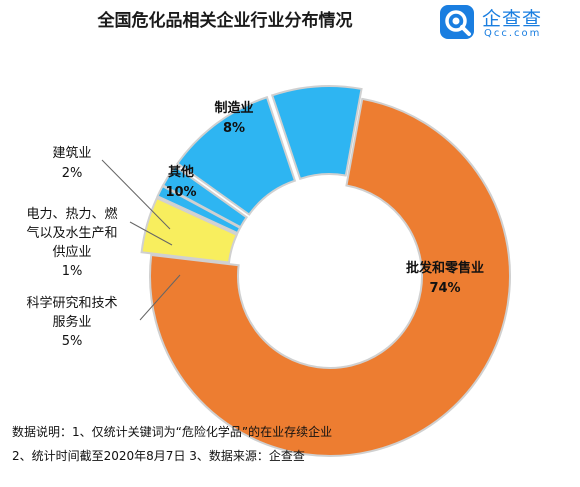 The image size is (580, 487). I want to click on leader-line-utilities, so click(151, 233).